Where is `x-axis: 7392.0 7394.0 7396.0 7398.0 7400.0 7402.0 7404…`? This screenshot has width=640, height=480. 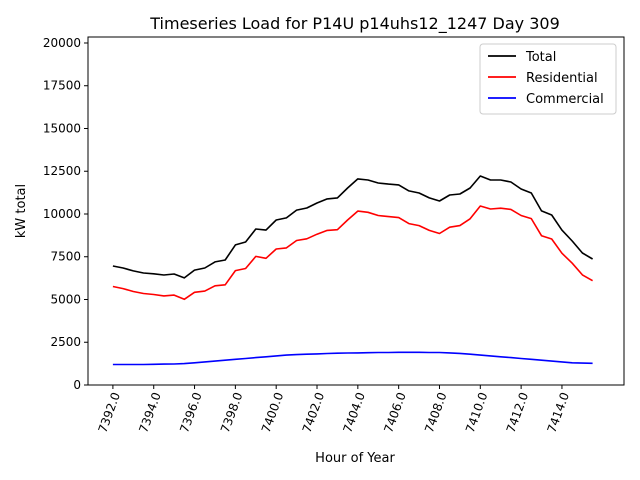 x-axis: 7392.0 7394.0 7396.0 7398.0 7400.0 7402.0 7404… is located at coordinates (333, 410).